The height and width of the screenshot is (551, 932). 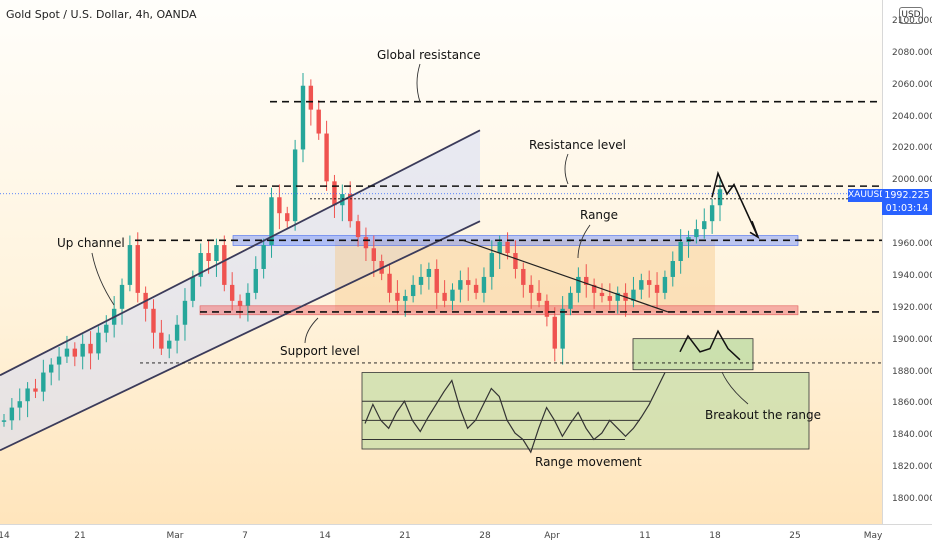 What do you see at coordinates (754, 229) in the screenshot?
I see `forecast-arrowhead` at bounding box center [754, 229].